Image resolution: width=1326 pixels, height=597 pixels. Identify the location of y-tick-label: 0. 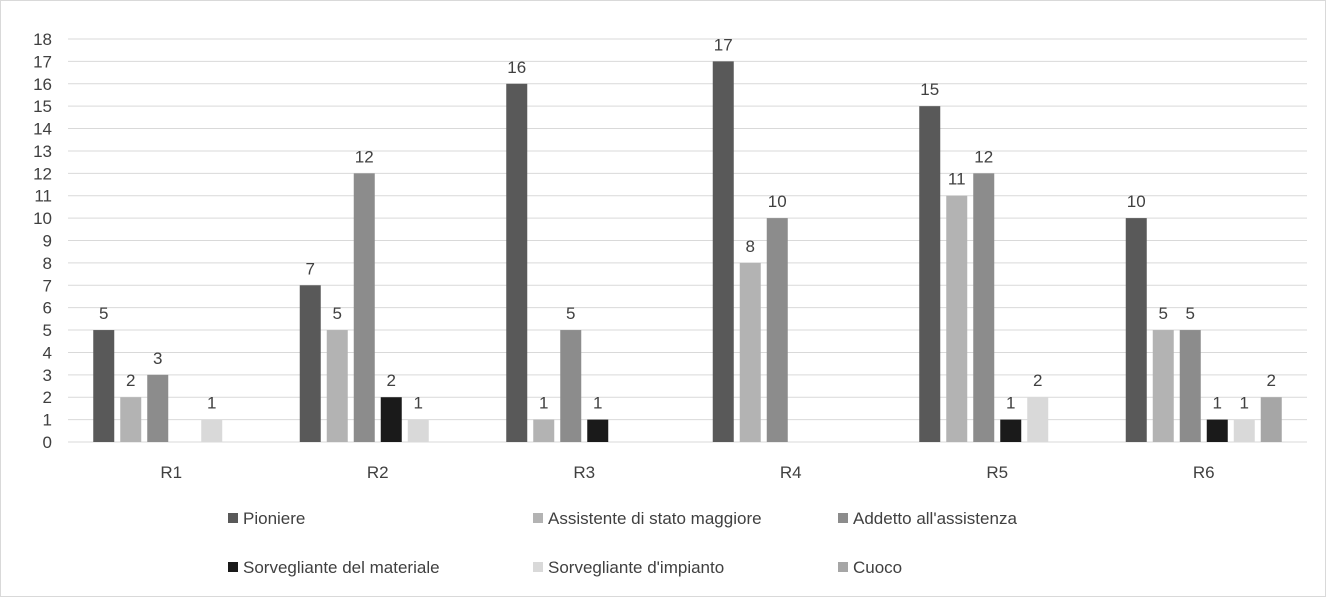
(47, 442).